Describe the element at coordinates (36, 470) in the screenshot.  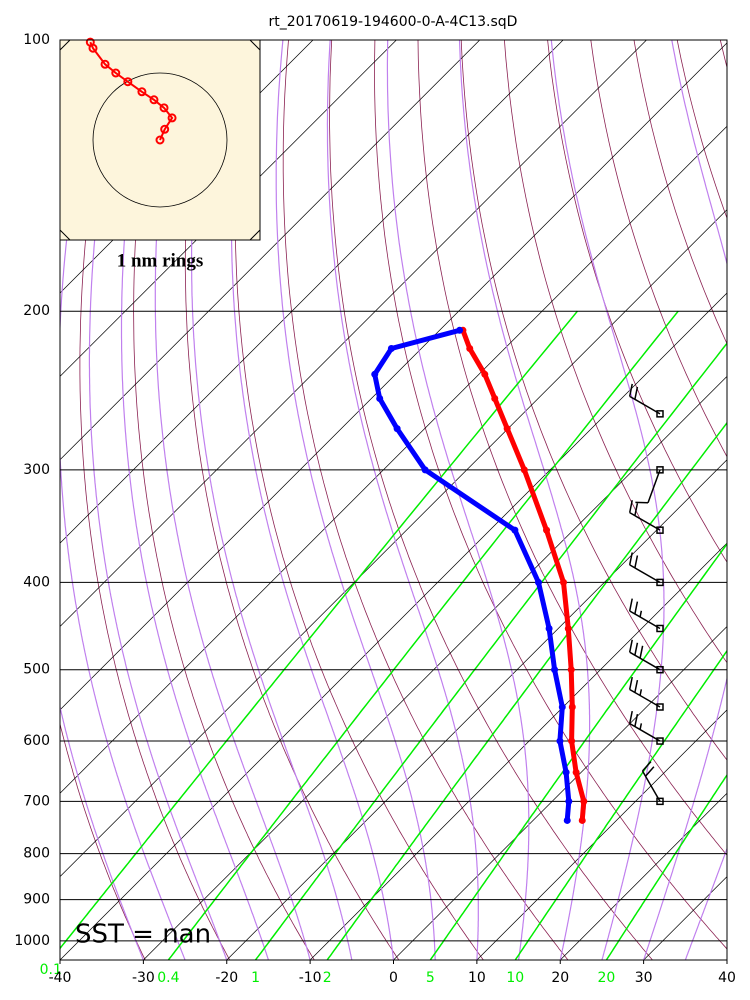
I see `y-tick-label: 300` at that location.